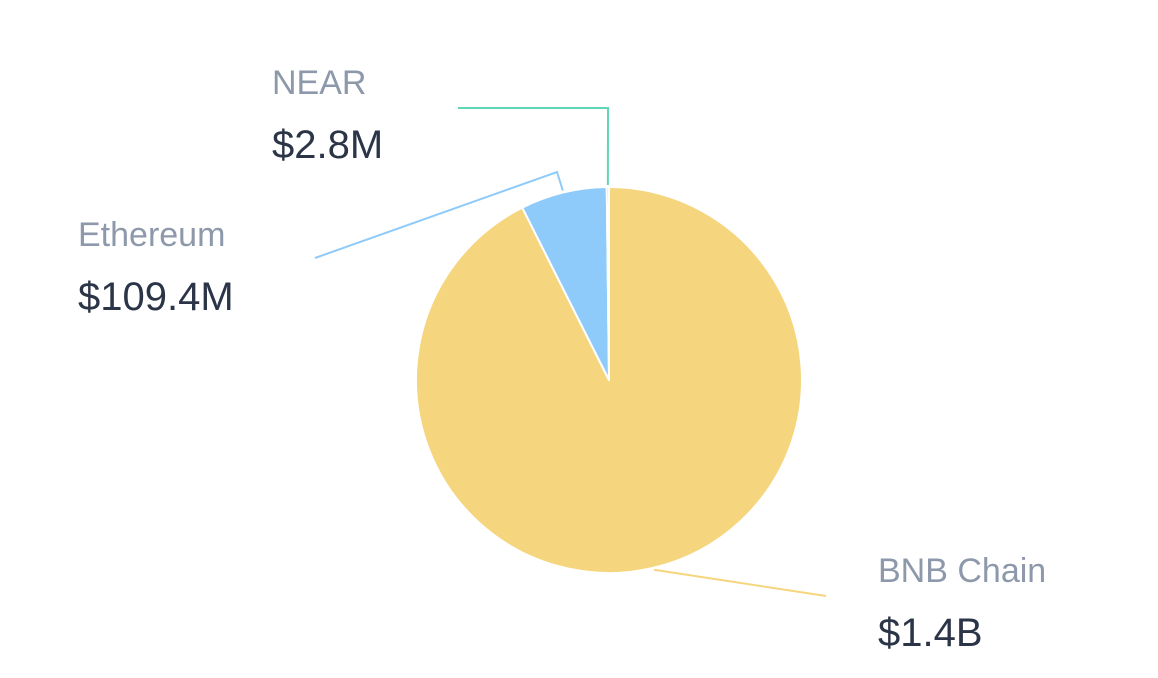 Image resolution: width=1158 pixels, height=678 pixels. What do you see at coordinates (156, 297) in the screenshot?
I see `slice-value: $109.4M` at bounding box center [156, 297].